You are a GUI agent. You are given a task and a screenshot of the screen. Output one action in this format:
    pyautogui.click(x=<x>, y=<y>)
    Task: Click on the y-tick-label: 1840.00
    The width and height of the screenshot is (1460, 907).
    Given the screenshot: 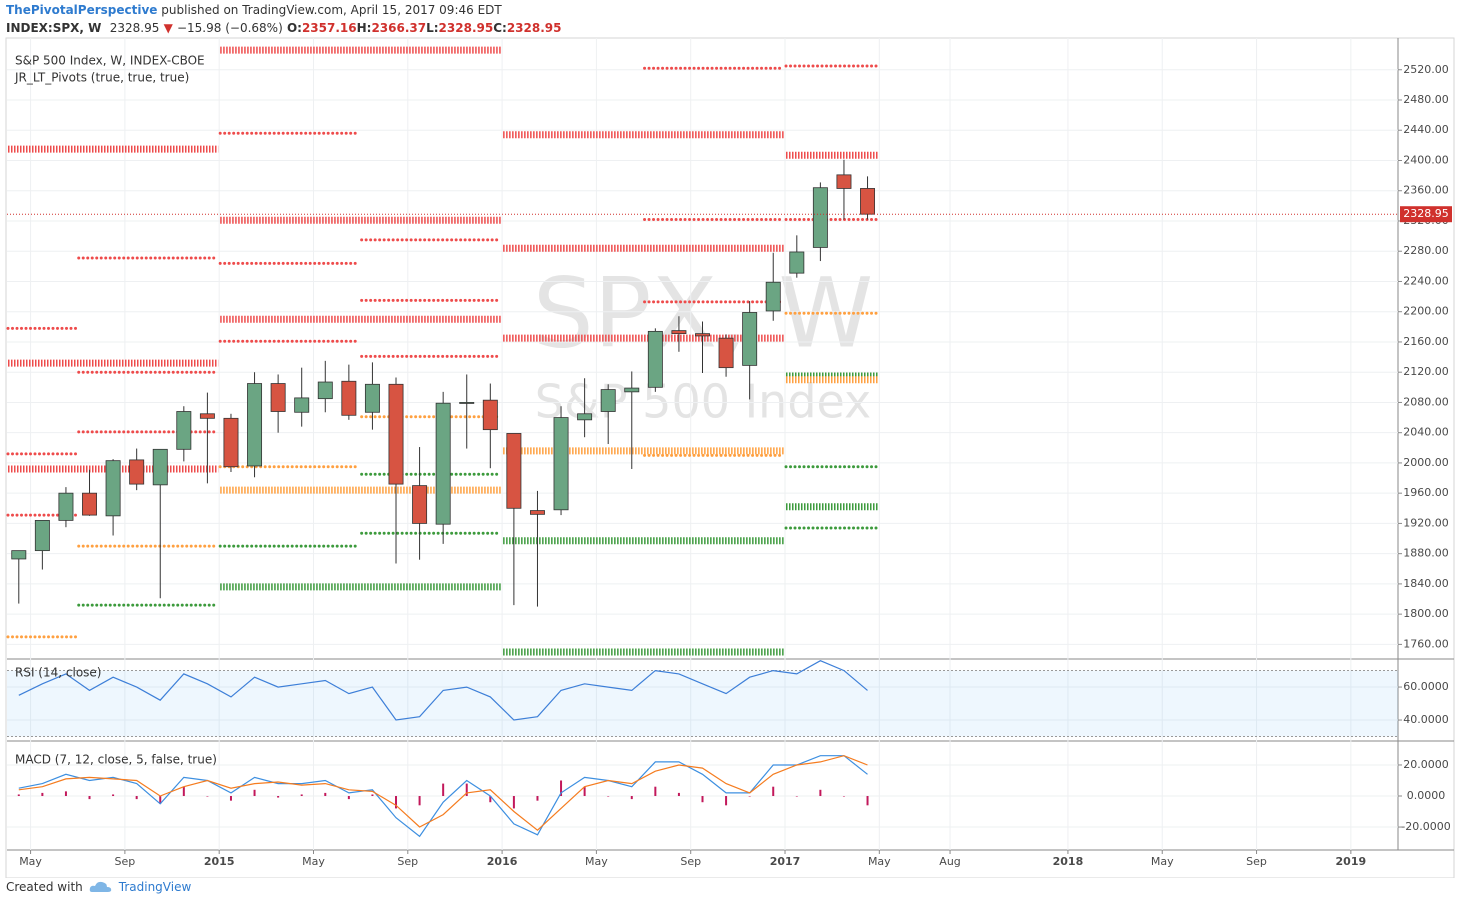 What is the action you would take?
    pyautogui.click(x=1426, y=583)
    